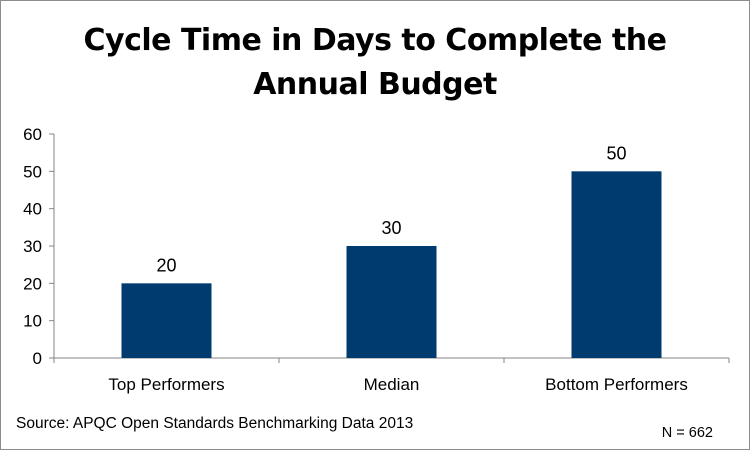 This screenshot has width=750, height=450. Describe the element at coordinates (32, 209) in the screenshot. I see `y-tick-label: 40` at that location.